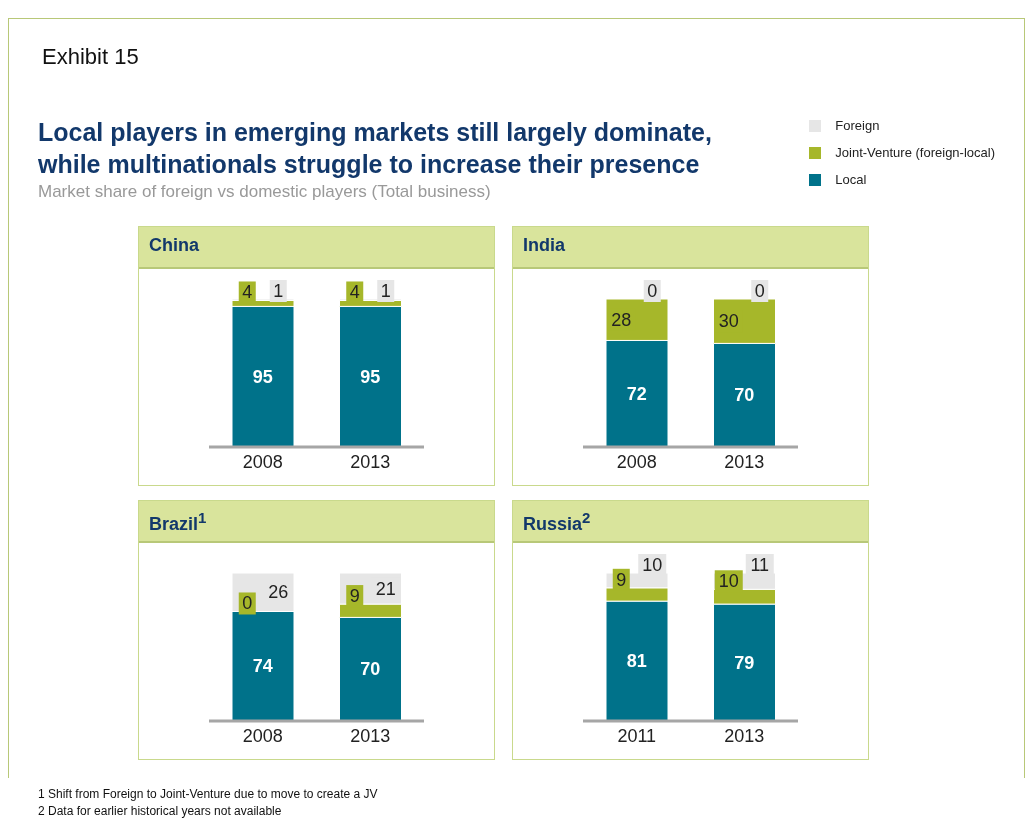 This screenshot has height=825, width=1033. I want to click on data-label: 81, so click(636, 661).